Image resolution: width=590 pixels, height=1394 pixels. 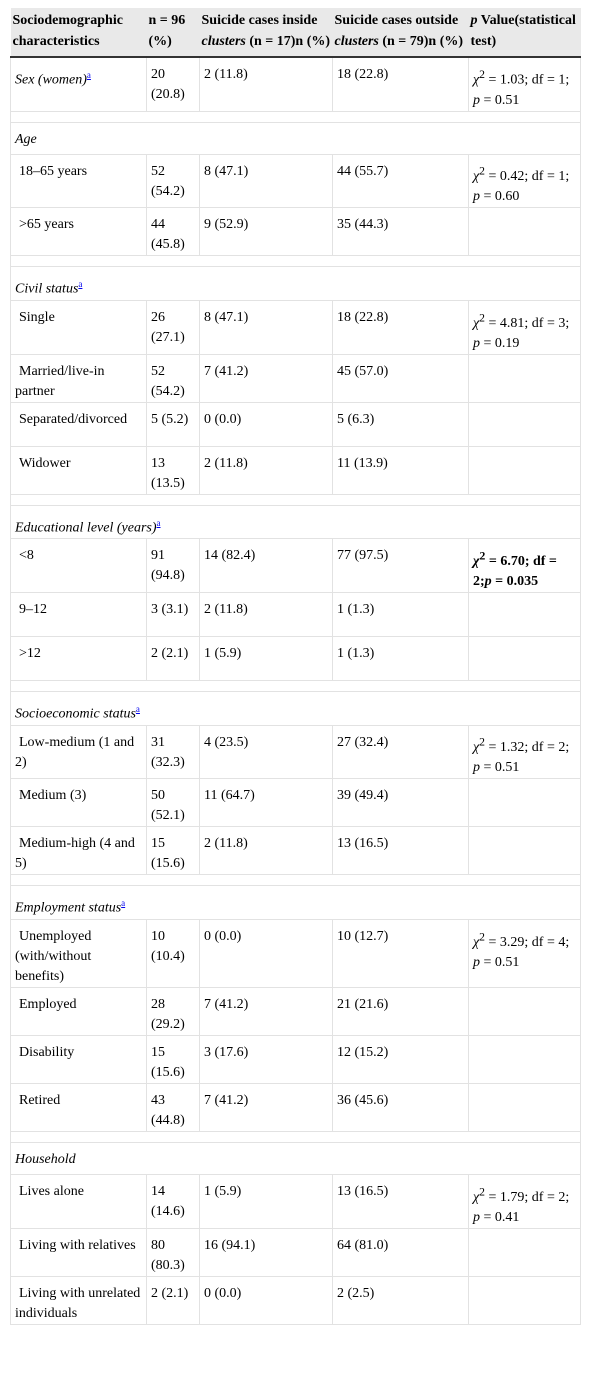 What do you see at coordinates (524, 953) in the screenshot?
I see `cell-stat: χ2 = 3.29; df = 4; p = 0.51` at bounding box center [524, 953].